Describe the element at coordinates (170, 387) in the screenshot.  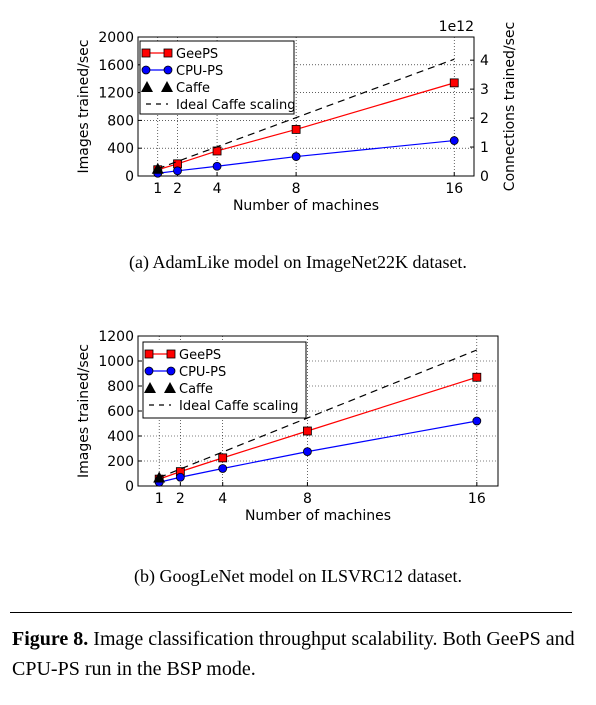
I see `chart-b-legend-marker-caffe-b` at that location.